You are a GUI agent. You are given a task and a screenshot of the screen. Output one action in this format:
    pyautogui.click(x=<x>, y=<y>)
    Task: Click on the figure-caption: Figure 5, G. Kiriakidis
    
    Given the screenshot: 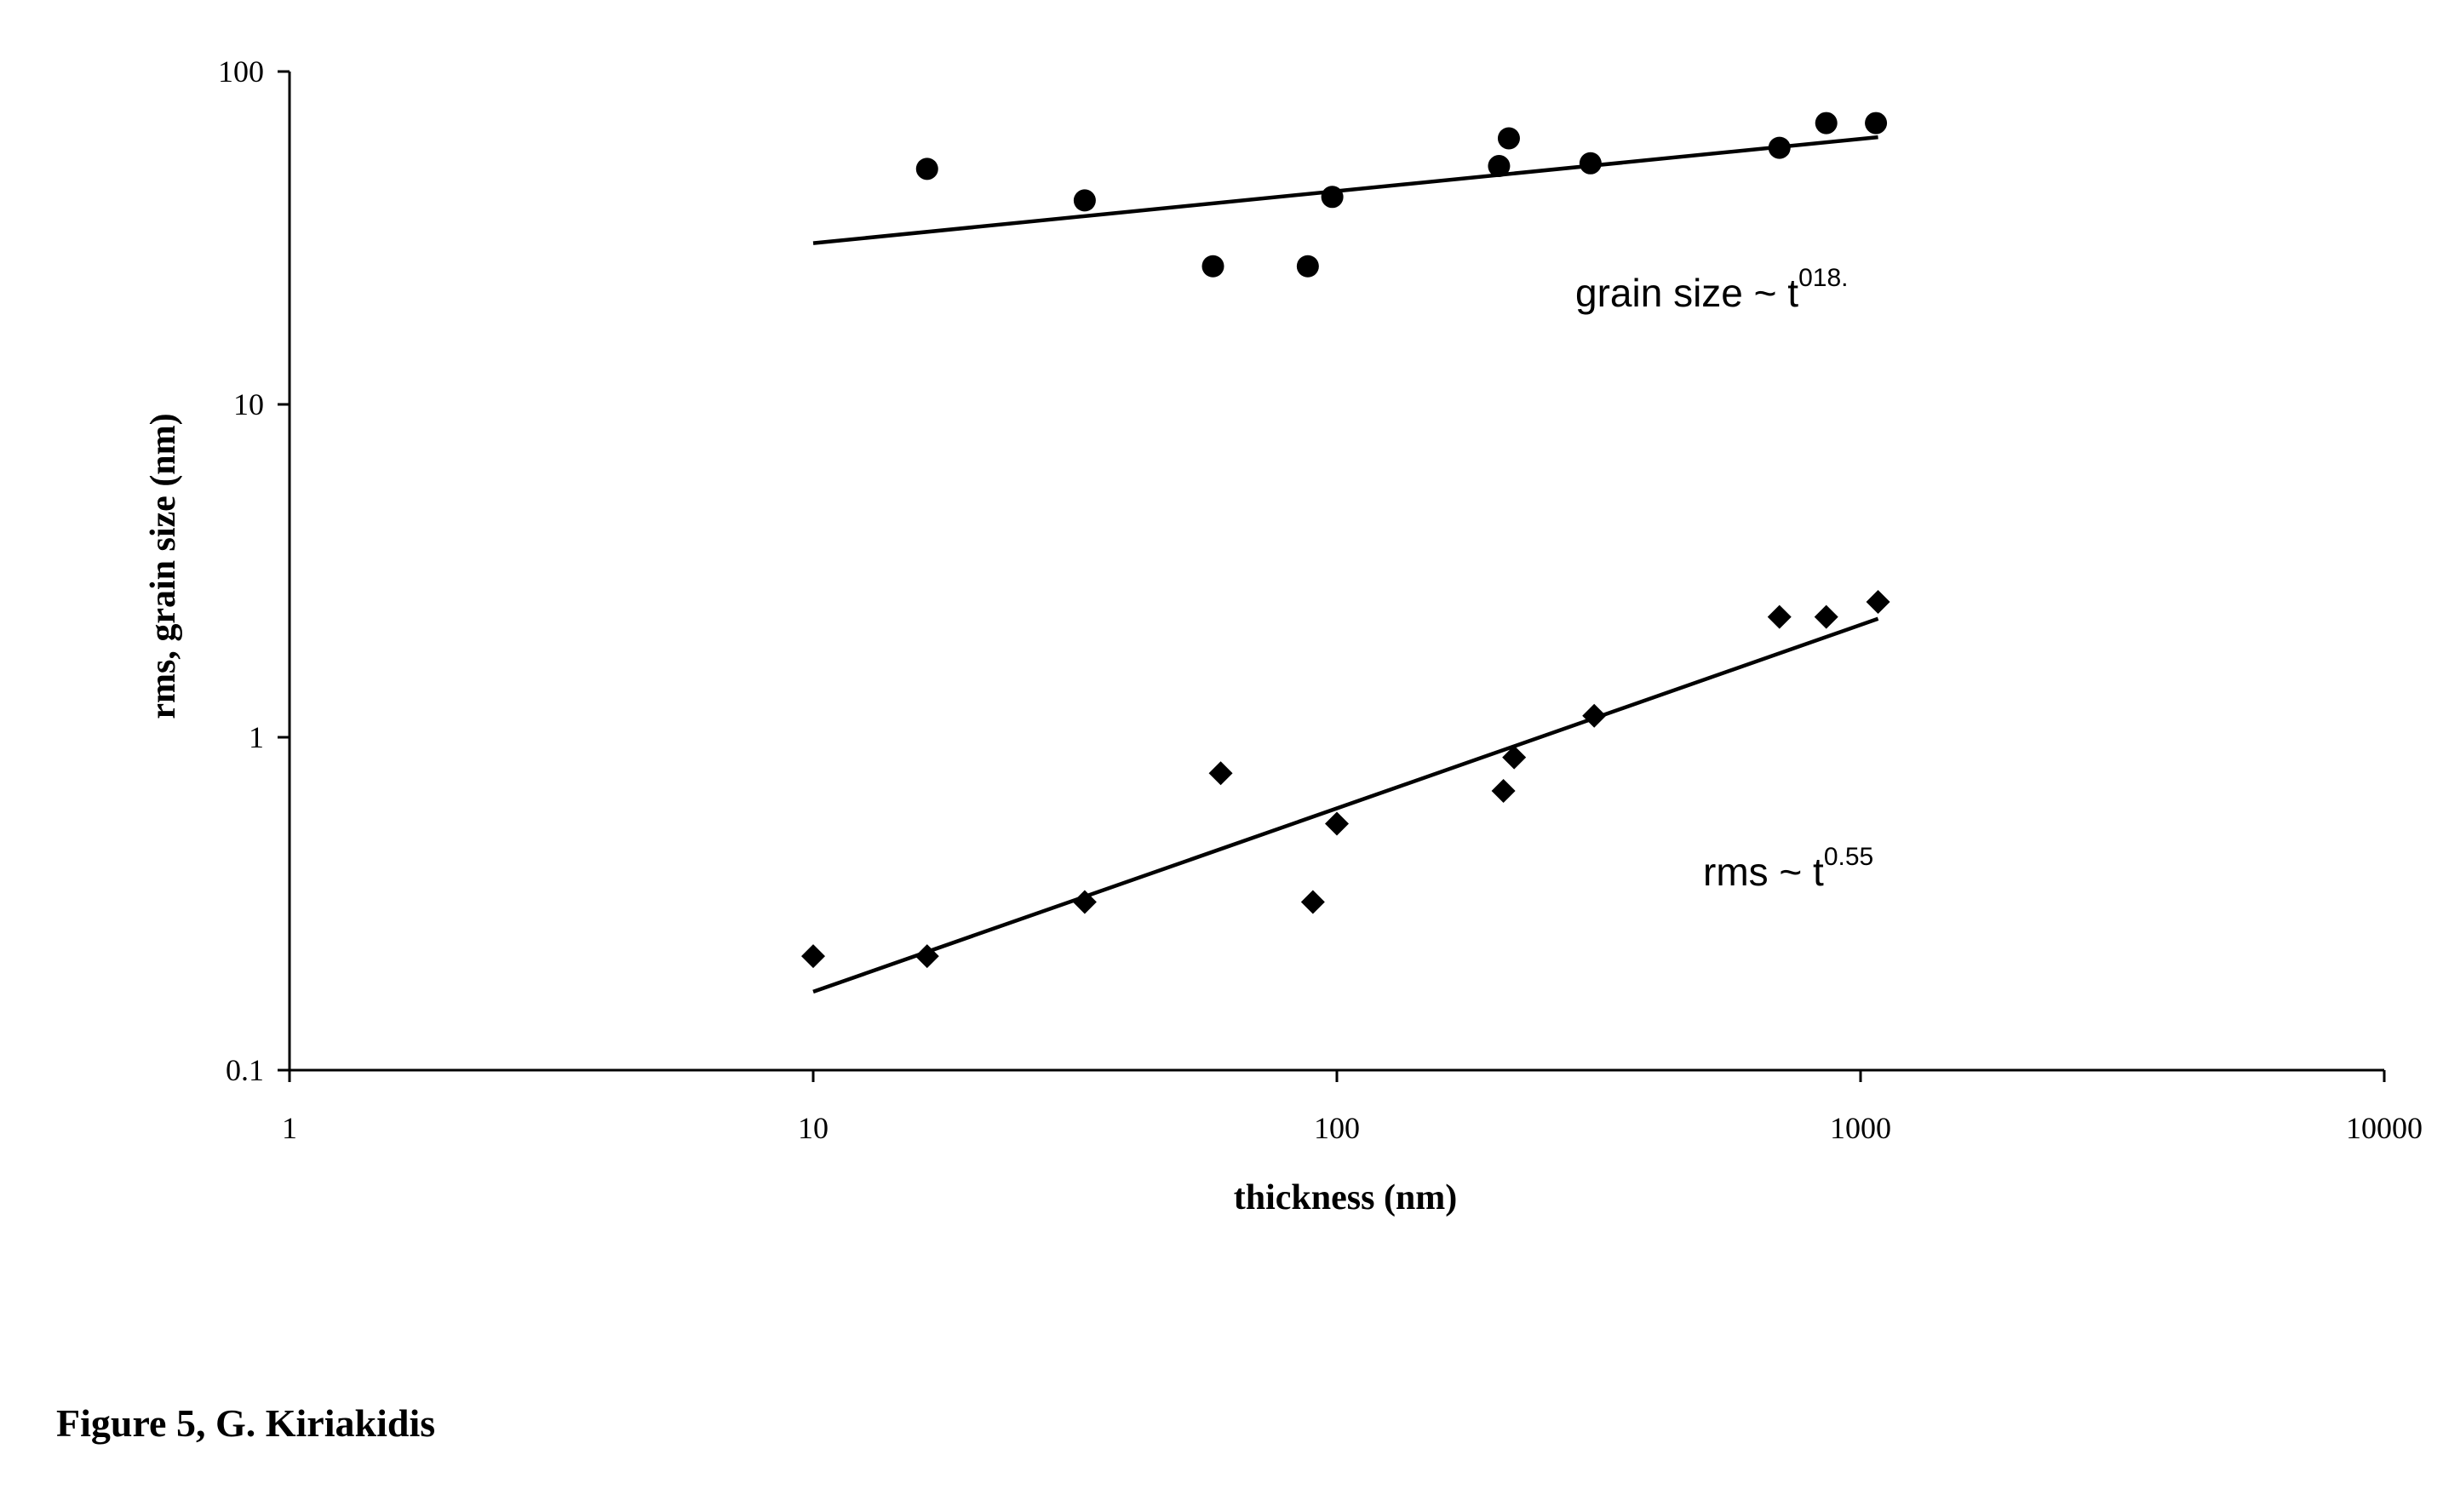 What is the action you would take?
    pyautogui.click(x=246, y=1423)
    